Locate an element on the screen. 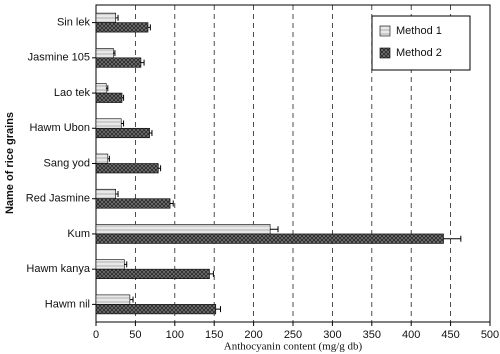 The image size is (500, 354). y-tick-label: Red Jasmine is located at coordinates (58, 199).